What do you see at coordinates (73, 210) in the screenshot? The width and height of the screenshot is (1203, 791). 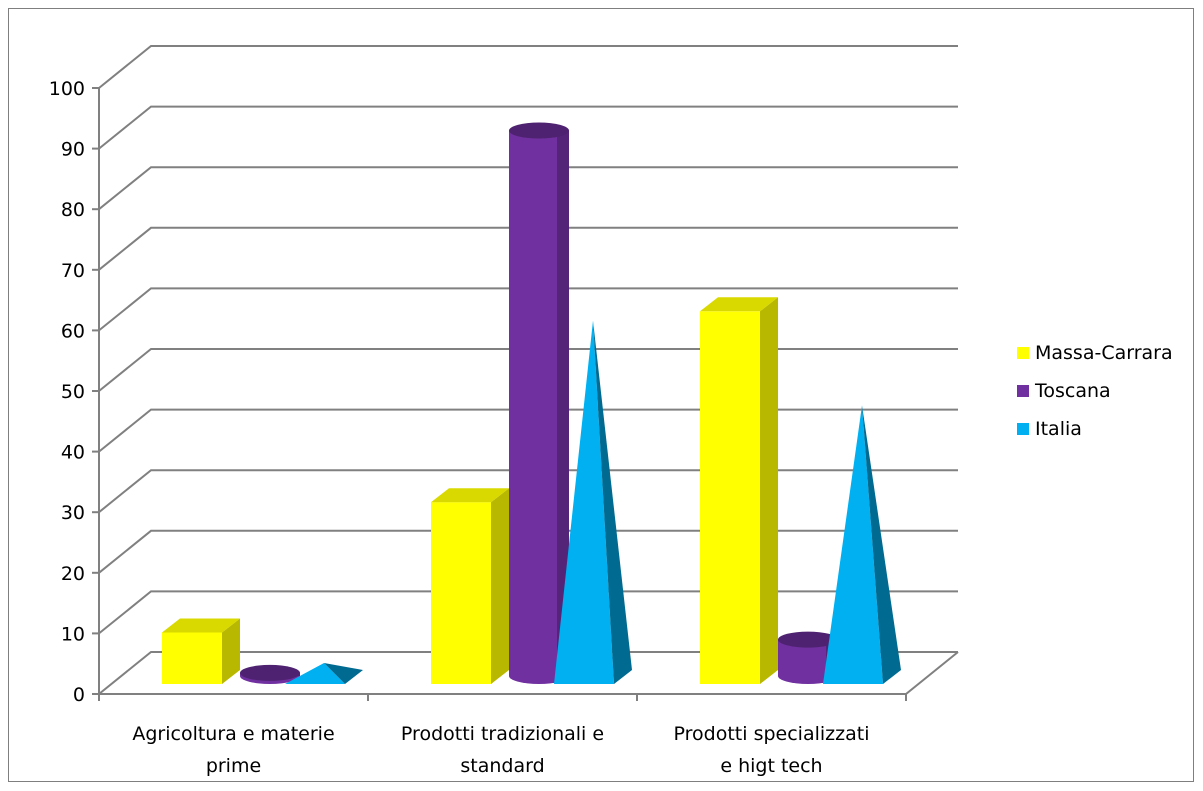 I see `y-tick-label: 80` at bounding box center [73, 210].